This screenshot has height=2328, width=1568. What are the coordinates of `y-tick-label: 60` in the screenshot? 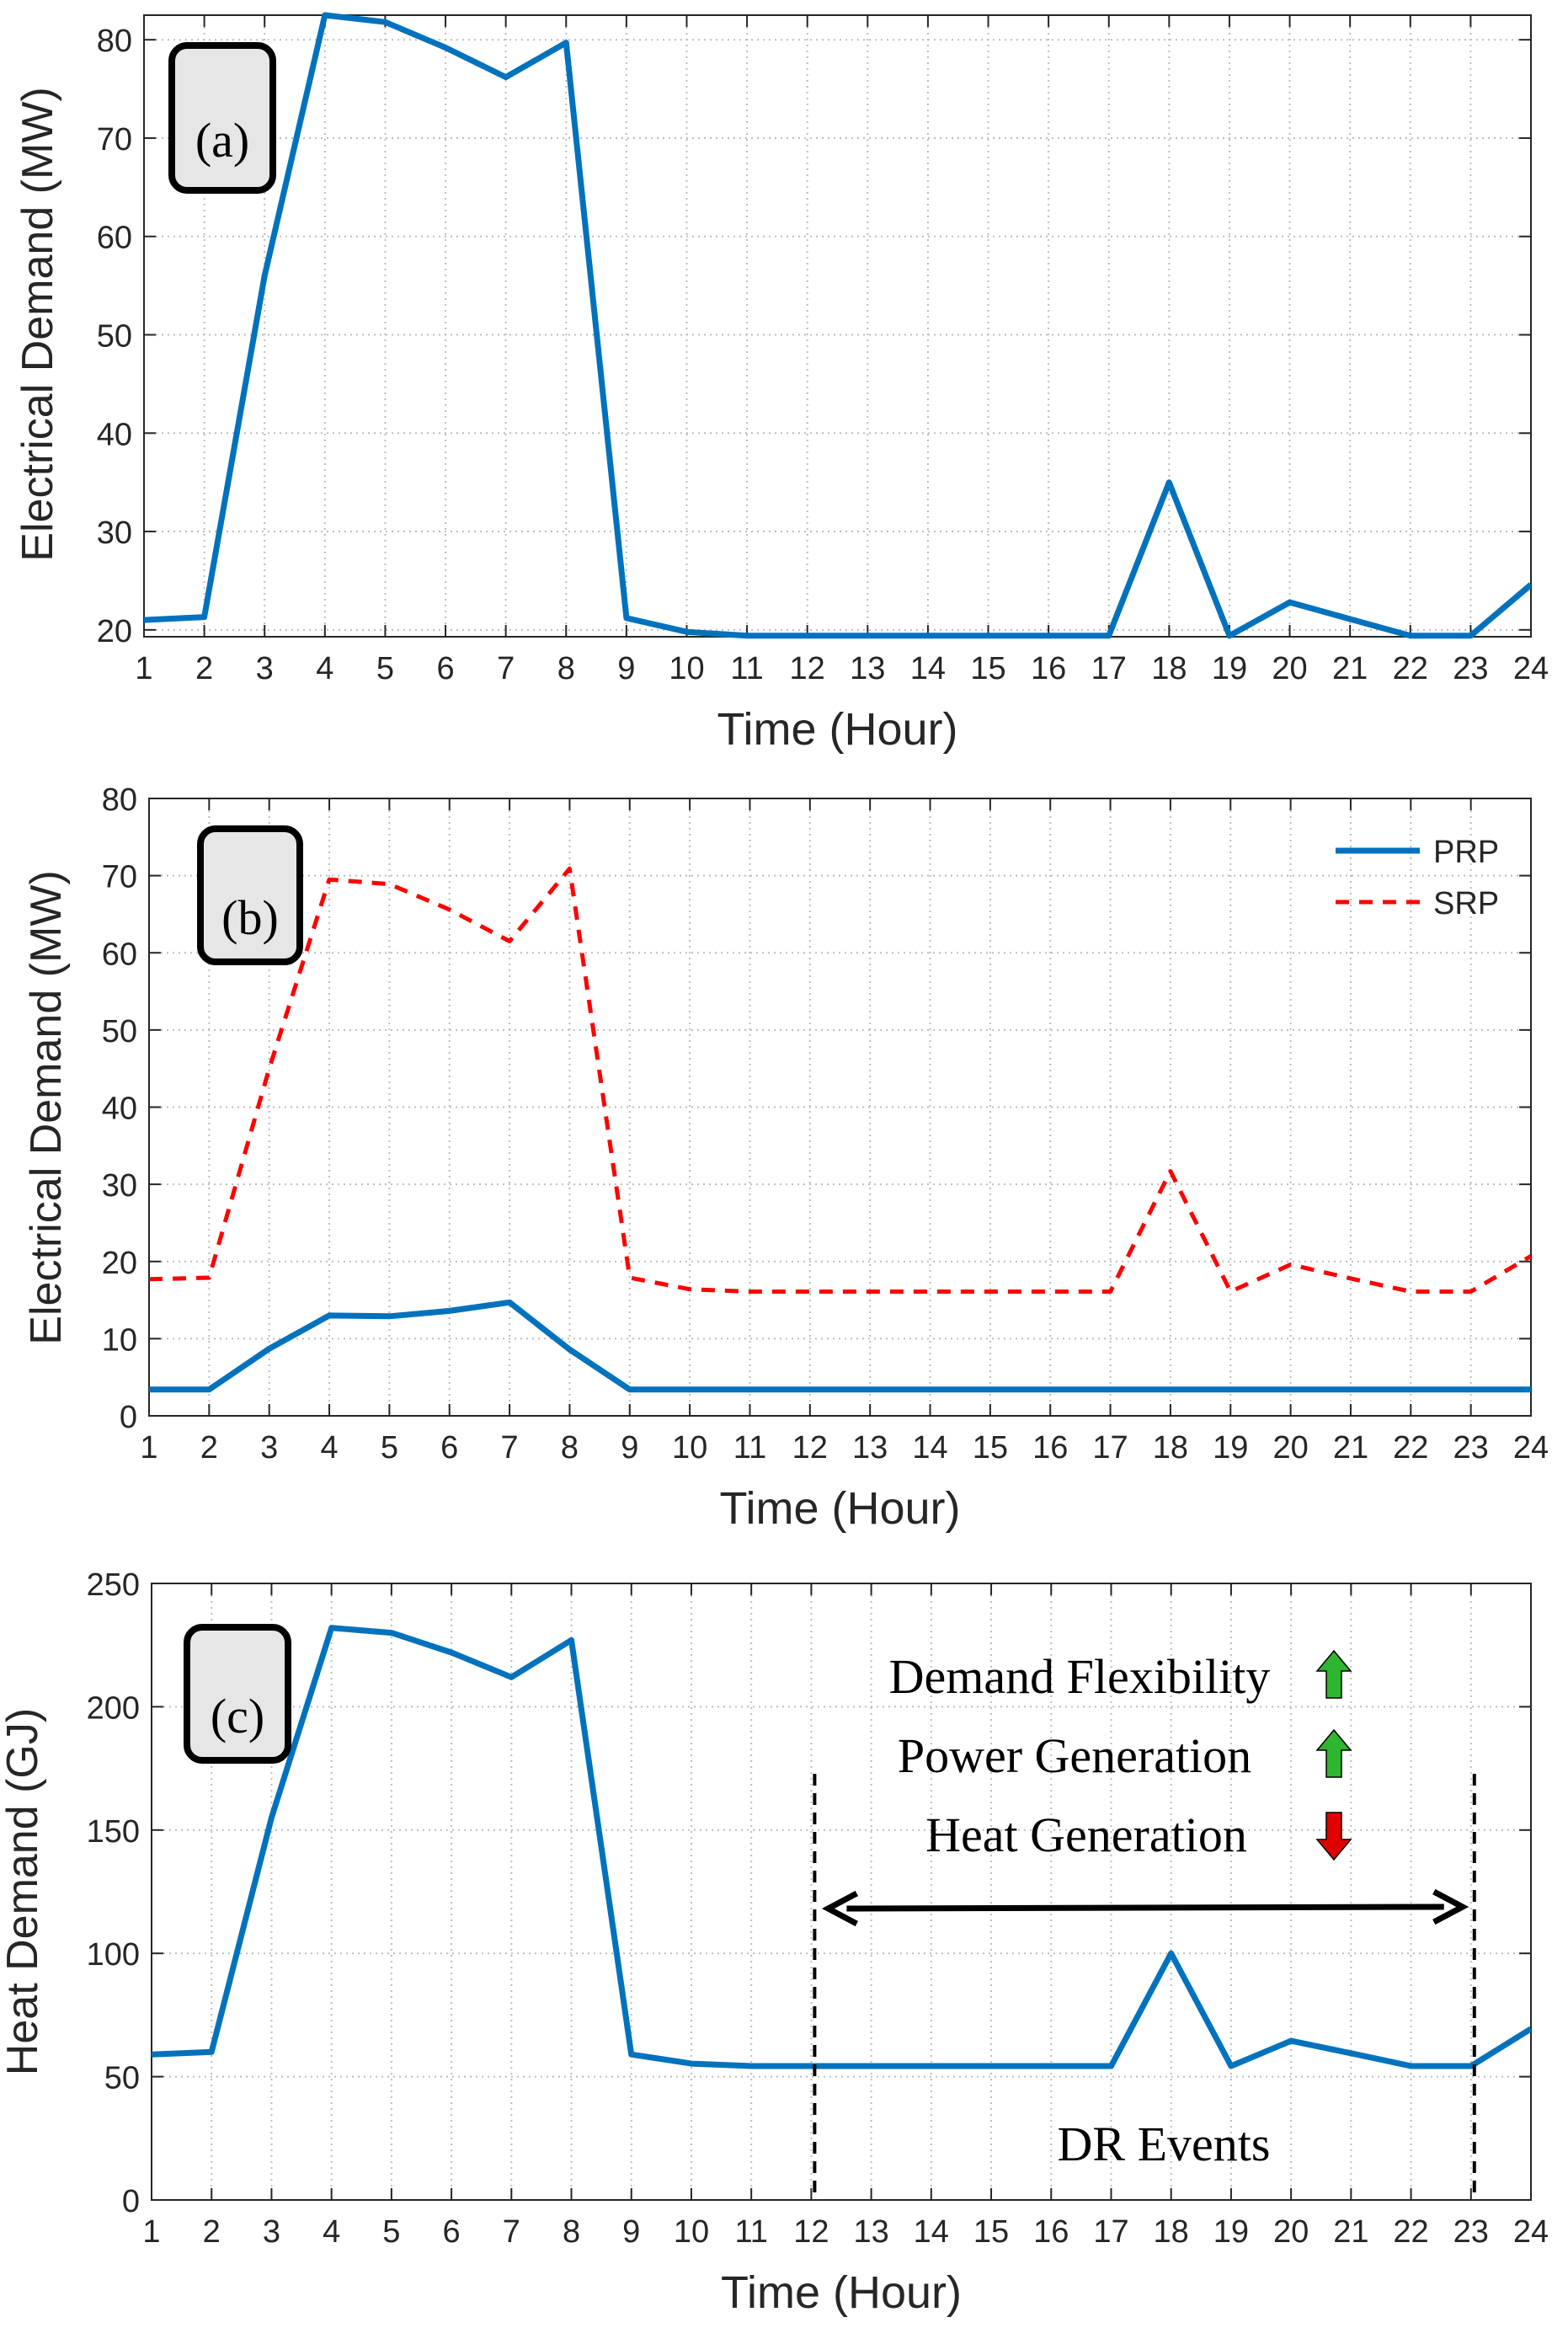 It's located at (114, 238).